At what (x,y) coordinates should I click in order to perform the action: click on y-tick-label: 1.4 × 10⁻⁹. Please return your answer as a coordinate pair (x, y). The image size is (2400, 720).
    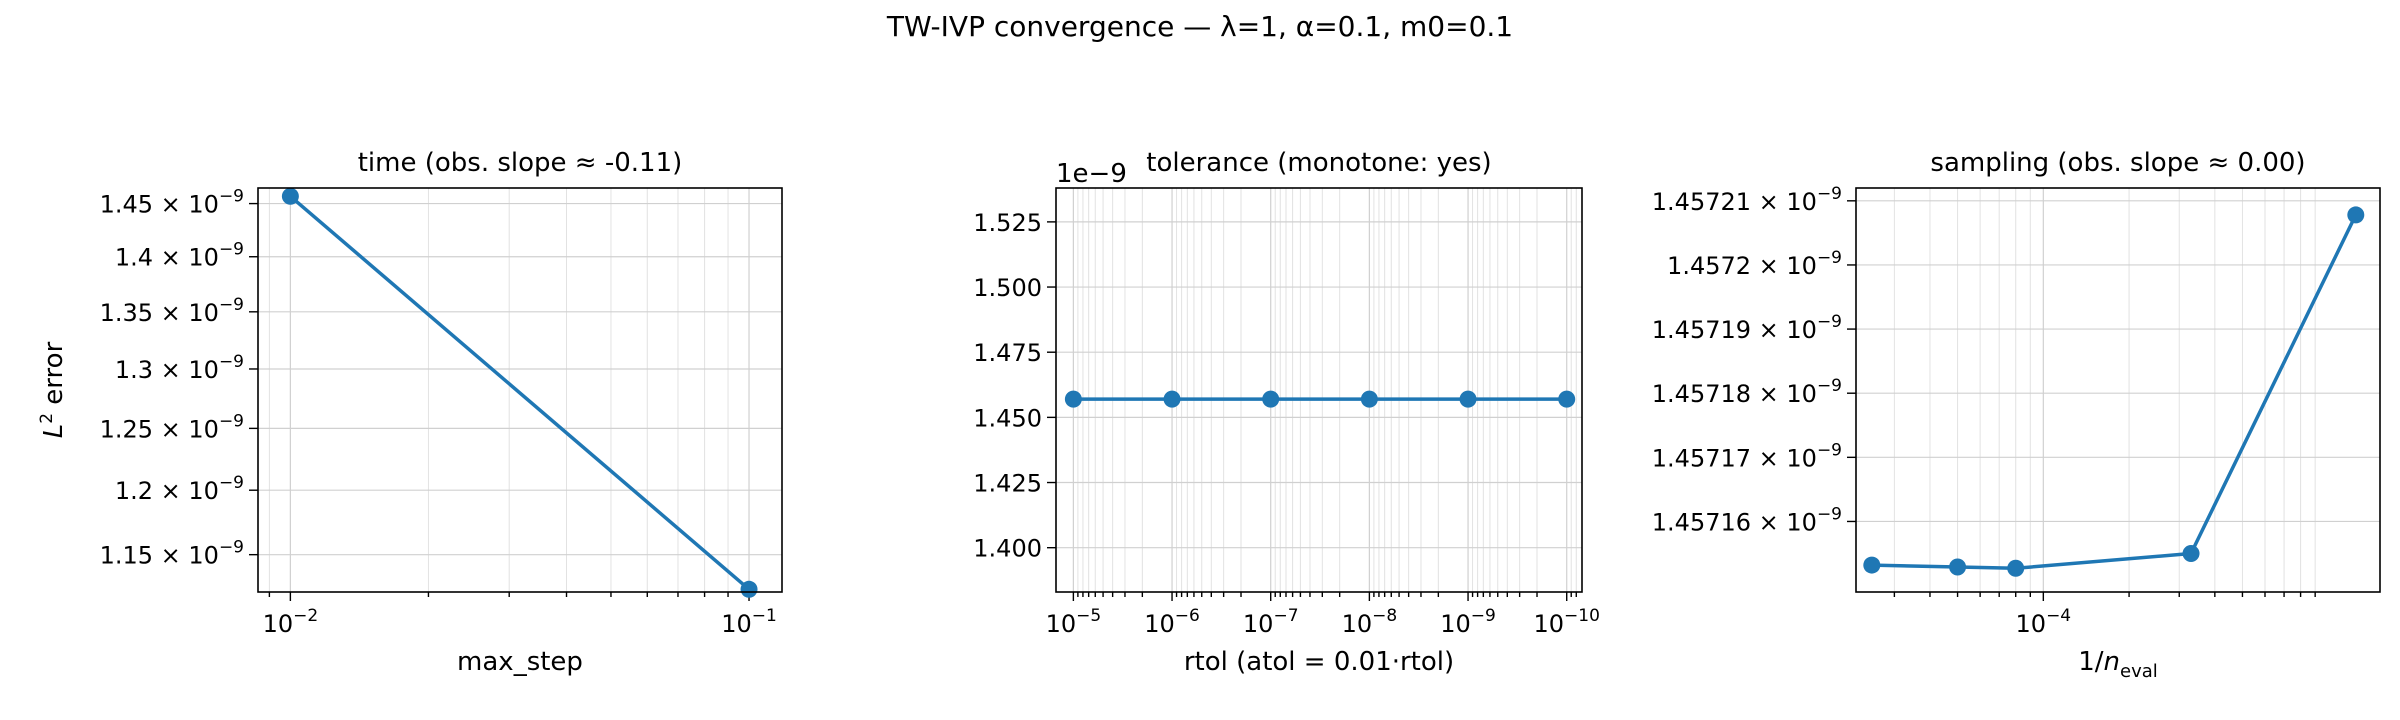
    Looking at the image, I should click on (179, 256).